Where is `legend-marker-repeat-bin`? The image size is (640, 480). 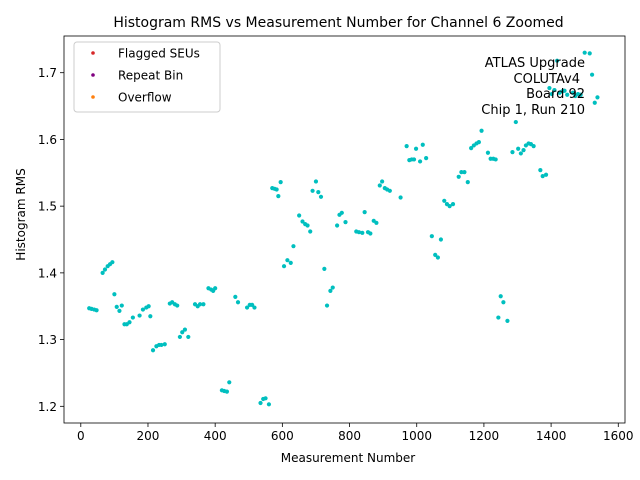
legend-marker-repeat-bin is located at coordinates (93, 75).